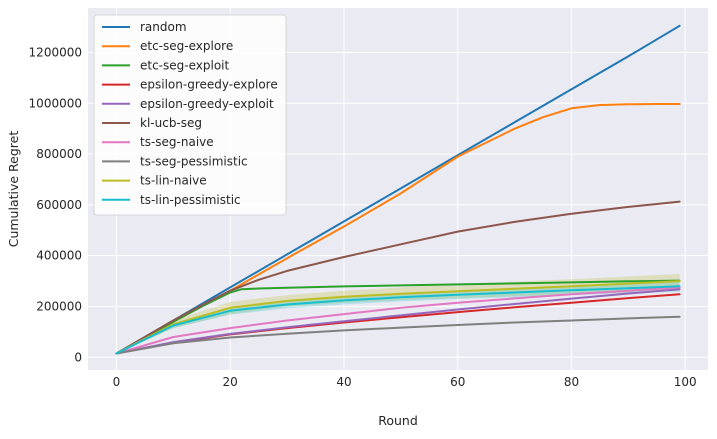  What do you see at coordinates (59, 205) in the screenshot?
I see `y-tick-label: 600000` at bounding box center [59, 205].